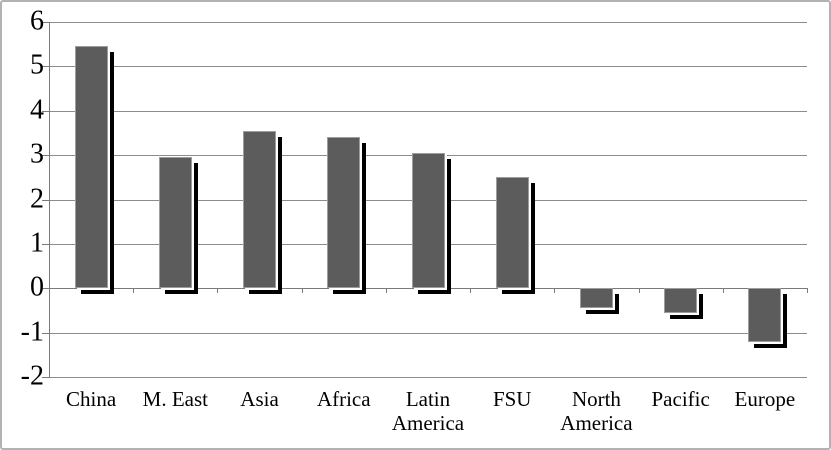 Image resolution: width=831 pixels, height=450 pixels. Describe the element at coordinates (428, 377) in the screenshot. I see `gridline-y--2` at that location.